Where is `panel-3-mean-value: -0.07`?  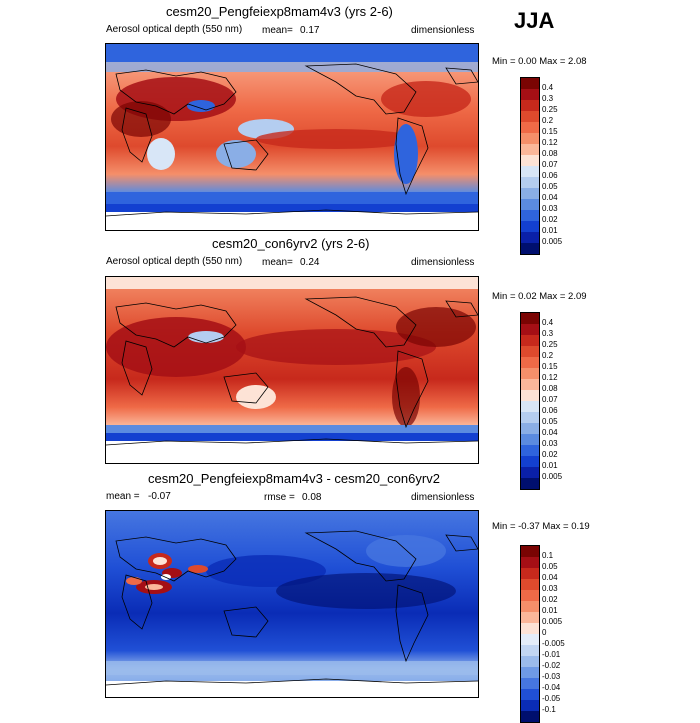 panel-3-mean-value: -0.07 is located at coordinates (159, 496).